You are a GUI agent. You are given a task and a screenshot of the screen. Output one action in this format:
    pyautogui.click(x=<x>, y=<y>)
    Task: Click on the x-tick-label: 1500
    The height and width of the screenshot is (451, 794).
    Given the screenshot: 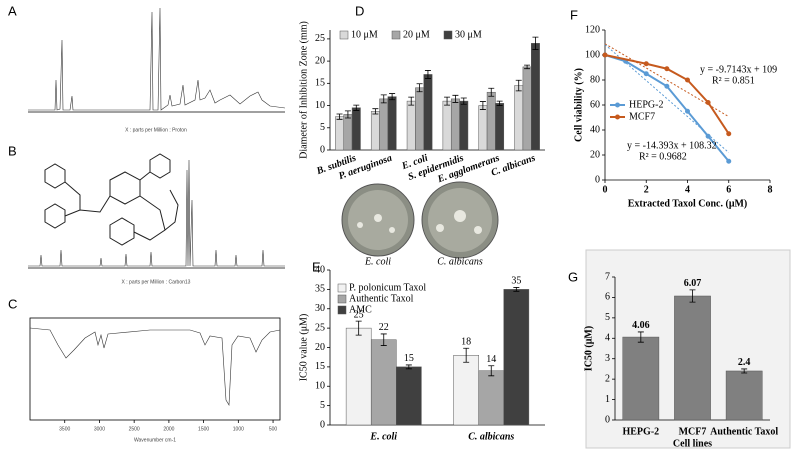 What is the action you would take?
    pyautogui.click(x=203, y=429)
    